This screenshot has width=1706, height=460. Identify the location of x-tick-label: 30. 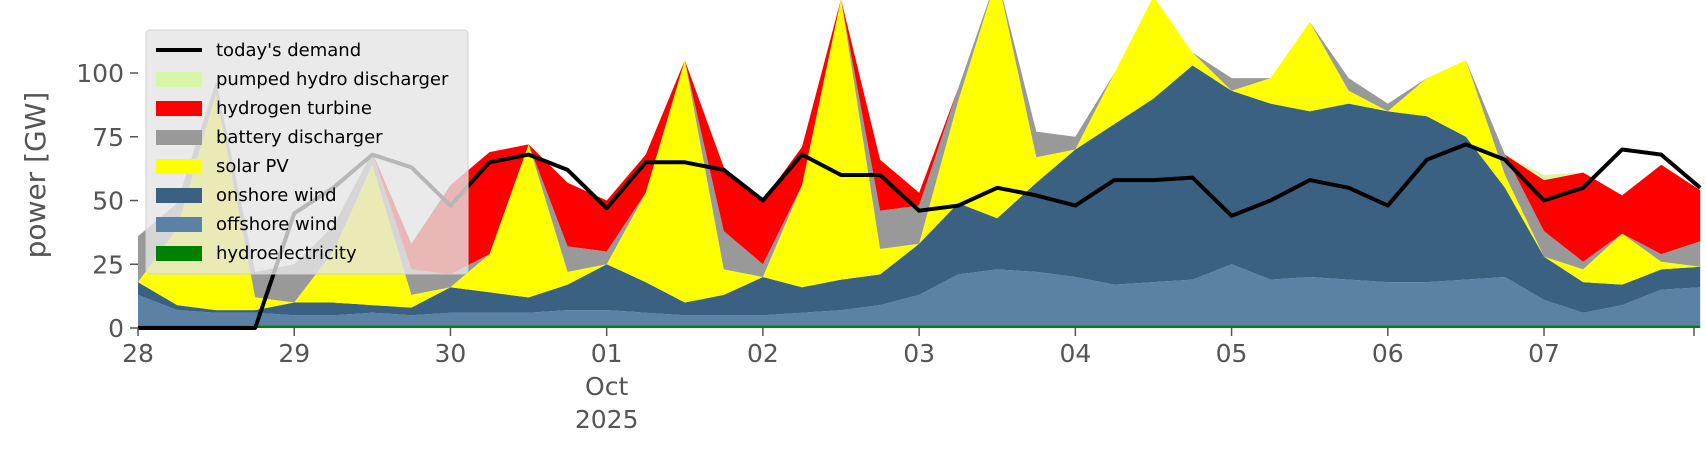
(451, 353).